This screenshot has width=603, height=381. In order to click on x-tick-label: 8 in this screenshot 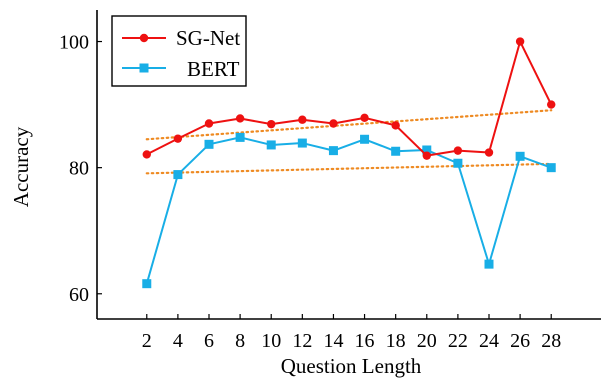, I will do `click(240, 341)`.